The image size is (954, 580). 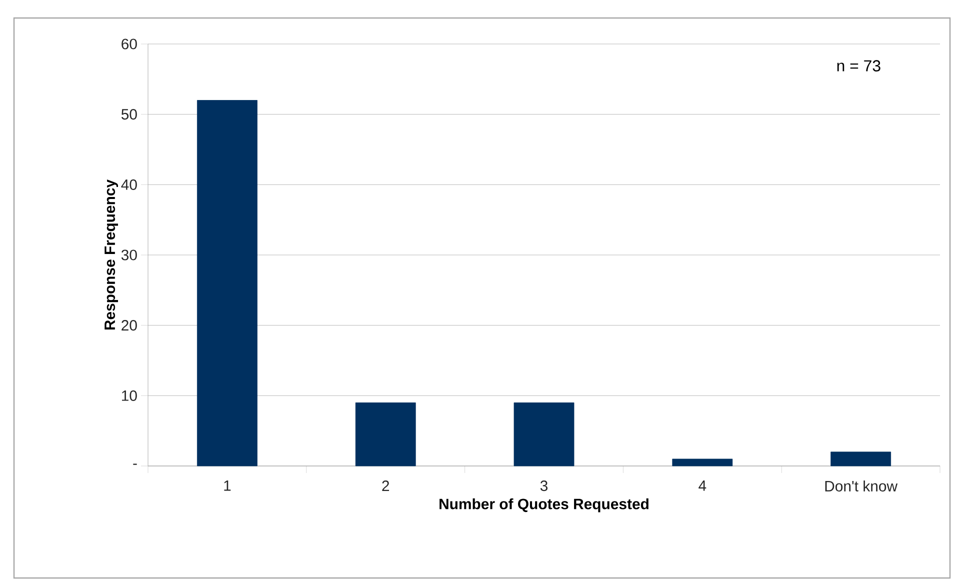 What do you see at coordinates (129, 114) in the screenshot?
I see `y-tick-label: 50` at bounding box center [129, 114].